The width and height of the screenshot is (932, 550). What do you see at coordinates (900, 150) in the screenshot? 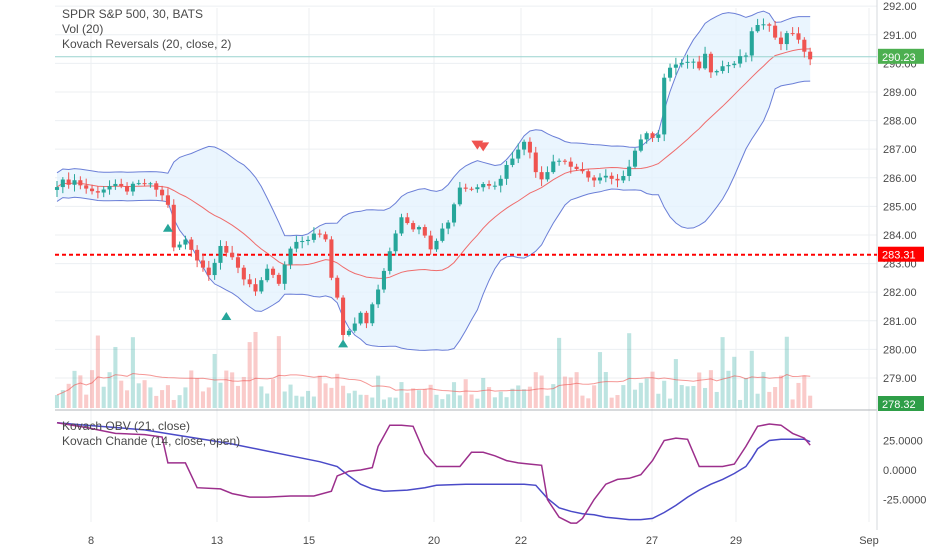
I see `price-tick-label: 287.00` at bounding box center [900, 150].